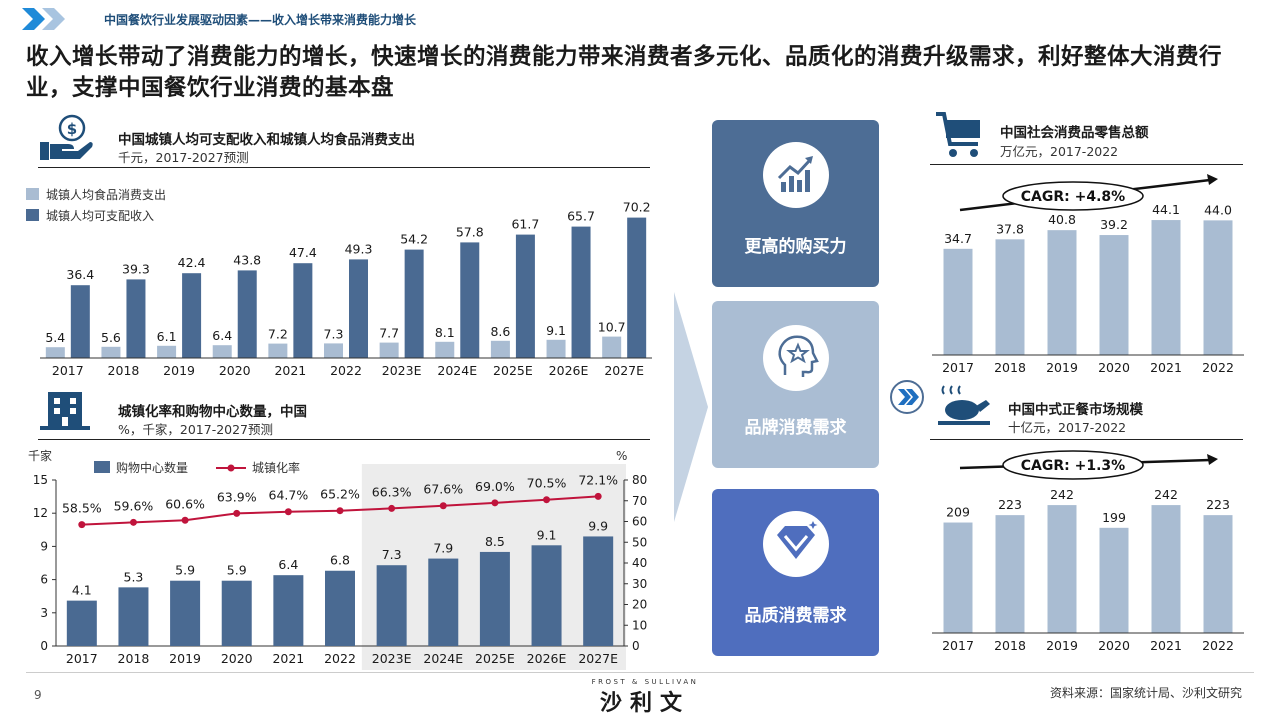 The image size is (1280, 720). What do you see at coordinates (598, 525) in the screenshot?
I see `label-mall-2027E: 9.9` at bounding box center [598, 525].